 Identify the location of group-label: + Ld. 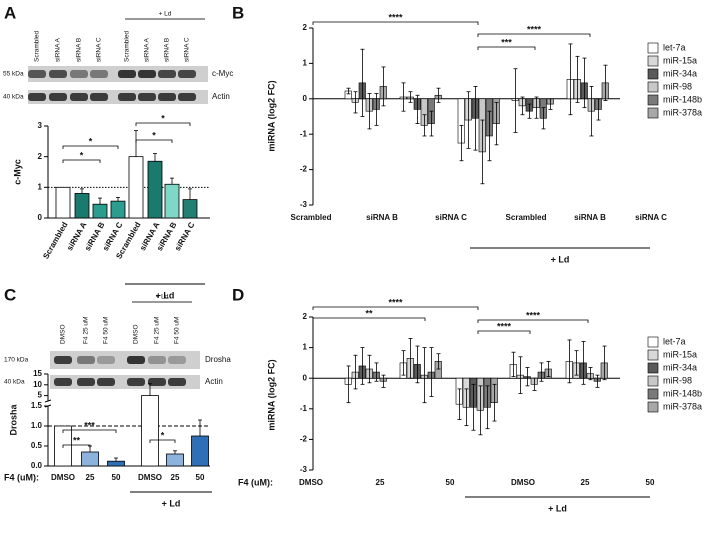
(165, 295).